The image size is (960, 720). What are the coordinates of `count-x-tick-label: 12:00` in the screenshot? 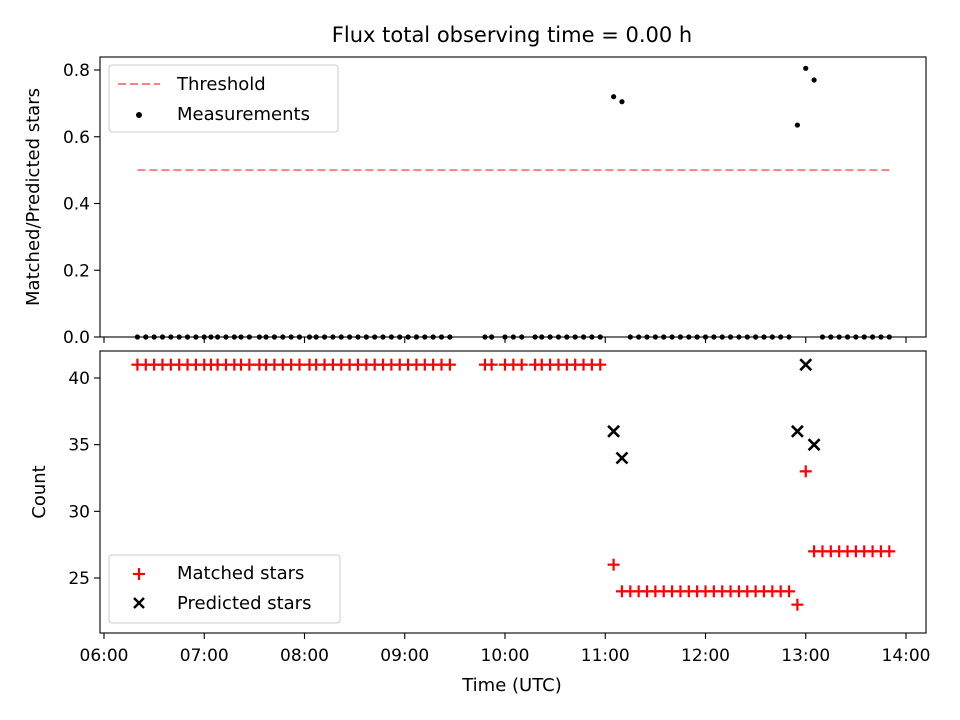 It's located at (705, 656).